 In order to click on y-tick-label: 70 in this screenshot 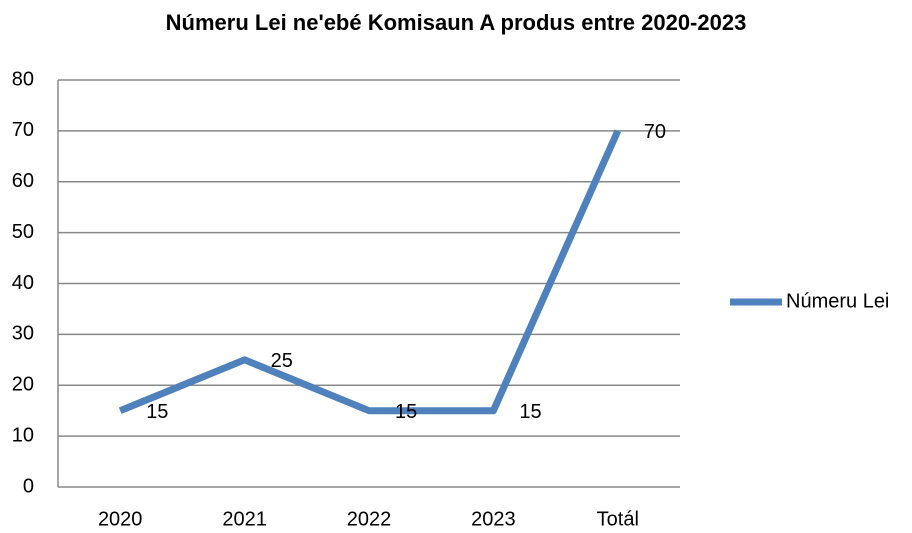, I will do `click(23, 130)`.